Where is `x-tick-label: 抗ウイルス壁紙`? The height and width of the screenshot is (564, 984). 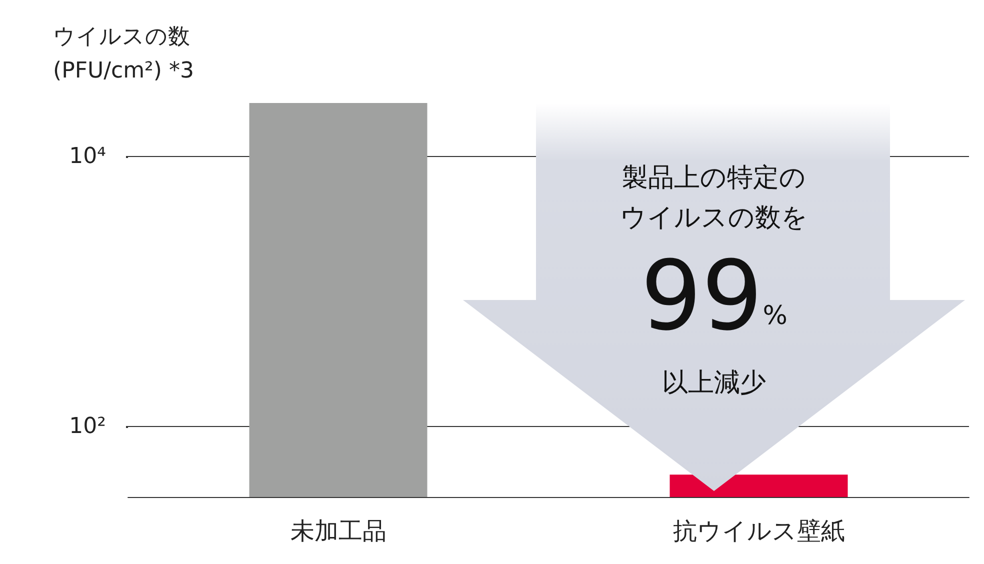
x-tick-label: 抗ウイルス壁紙 is located at coordinates (758, 531).